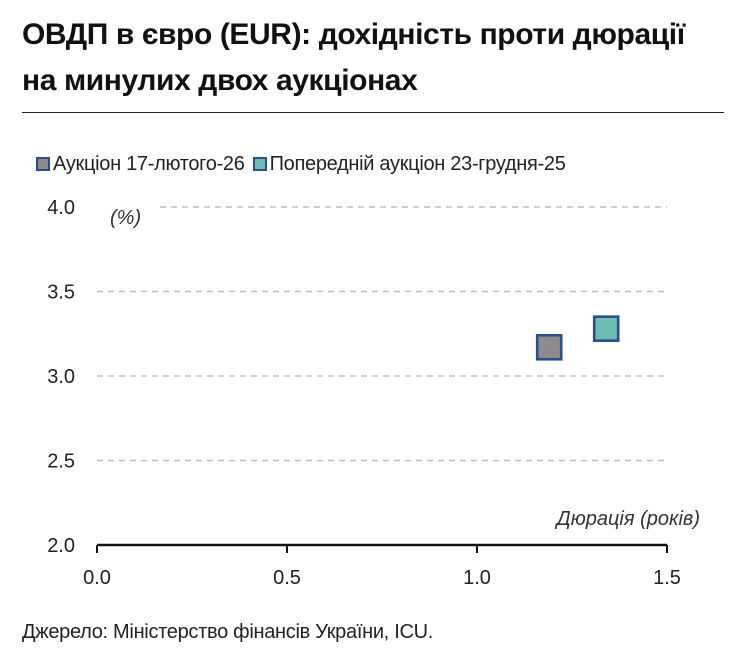  Describe the element at coordinates (220, 80) in the screenshot. I see `chart-title-line-2: на минулих двох аукціонах` at that location.